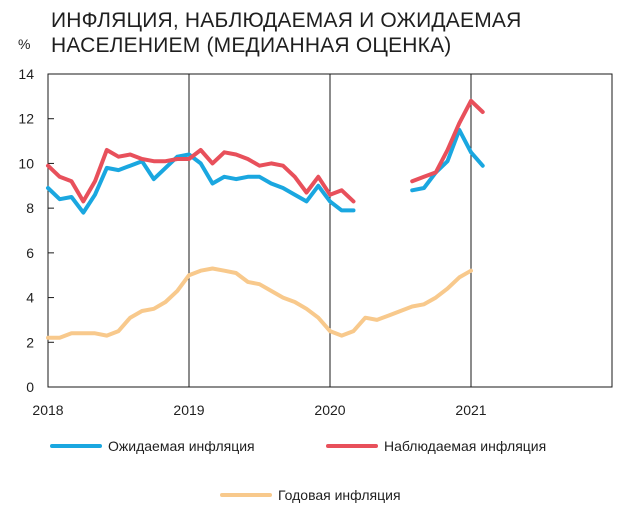  Describe the element at coordinates (339, 495) in the screenshot. I see `legend-label-annual: Годовая инфляция` at that location.